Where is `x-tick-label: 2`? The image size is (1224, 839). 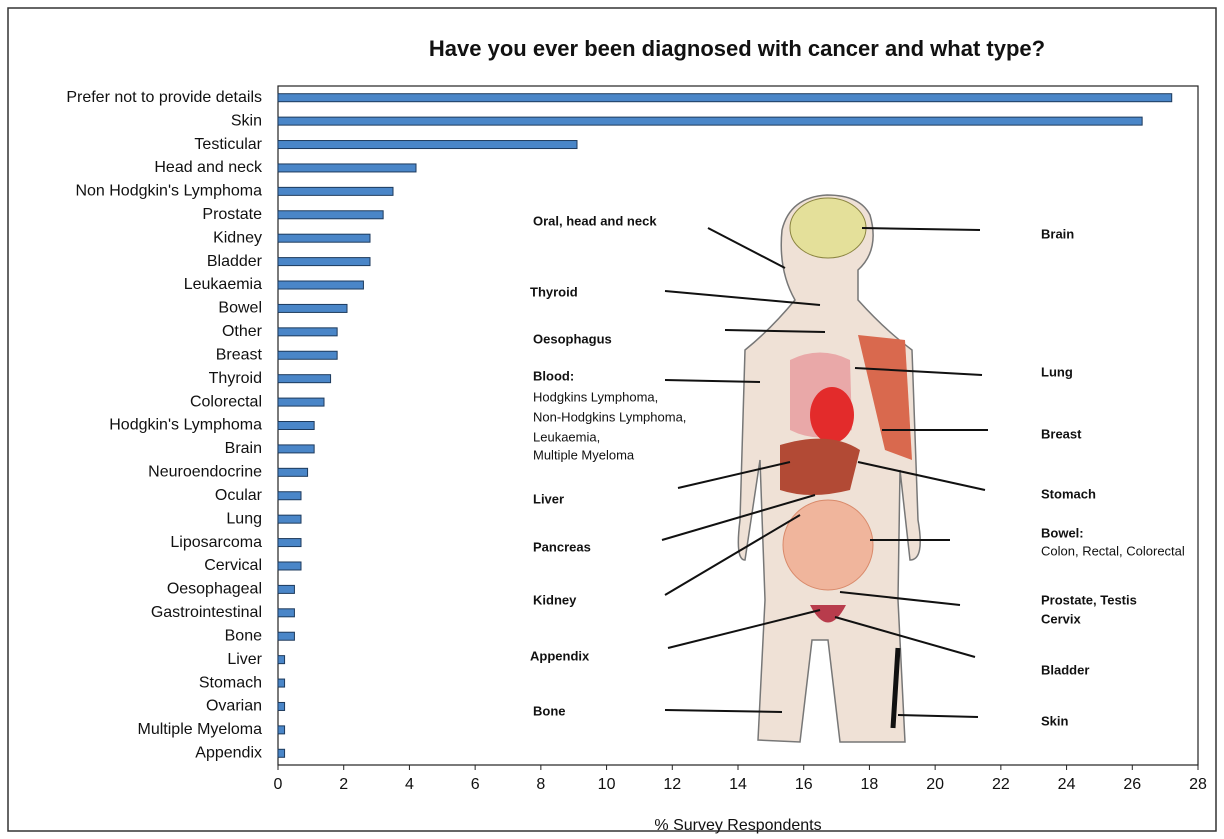 x-tick-label: 2 is located at coordinates (343, 784).